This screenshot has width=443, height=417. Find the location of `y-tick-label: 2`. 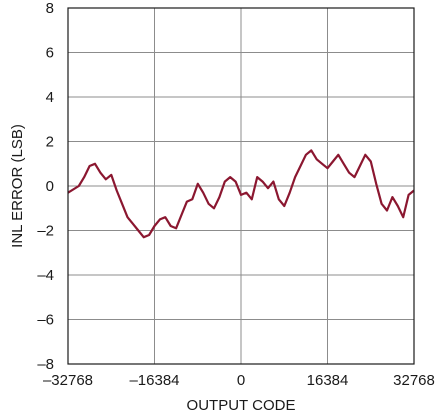

y-tick-label: 2 is located at coordinates (50, 142).